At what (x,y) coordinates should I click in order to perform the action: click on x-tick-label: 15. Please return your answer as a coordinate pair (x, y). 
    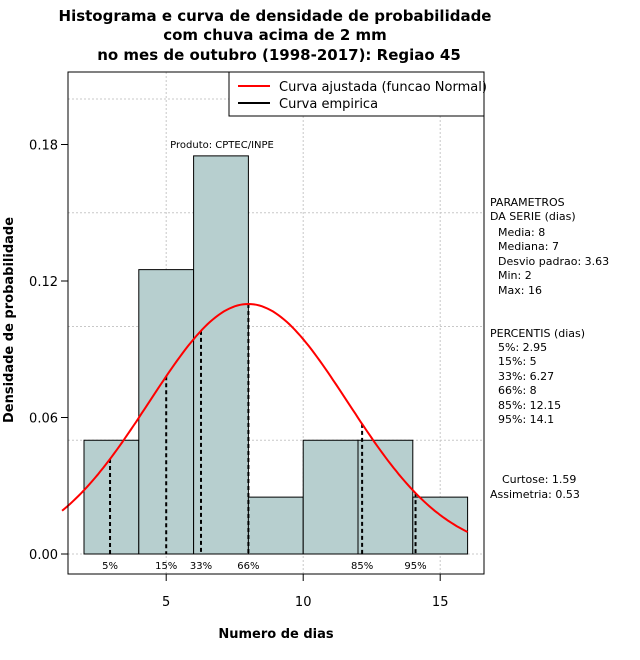
    Looking at the image, I should click on (440, 602).